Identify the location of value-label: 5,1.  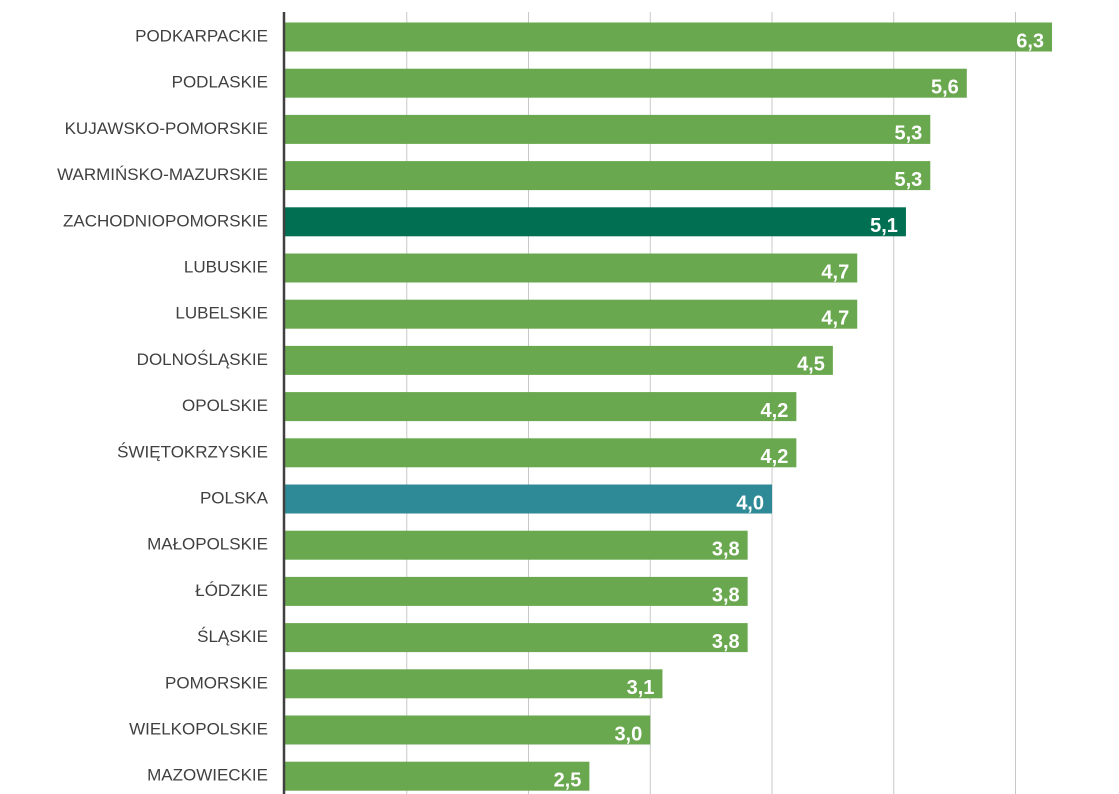
(884, 226).